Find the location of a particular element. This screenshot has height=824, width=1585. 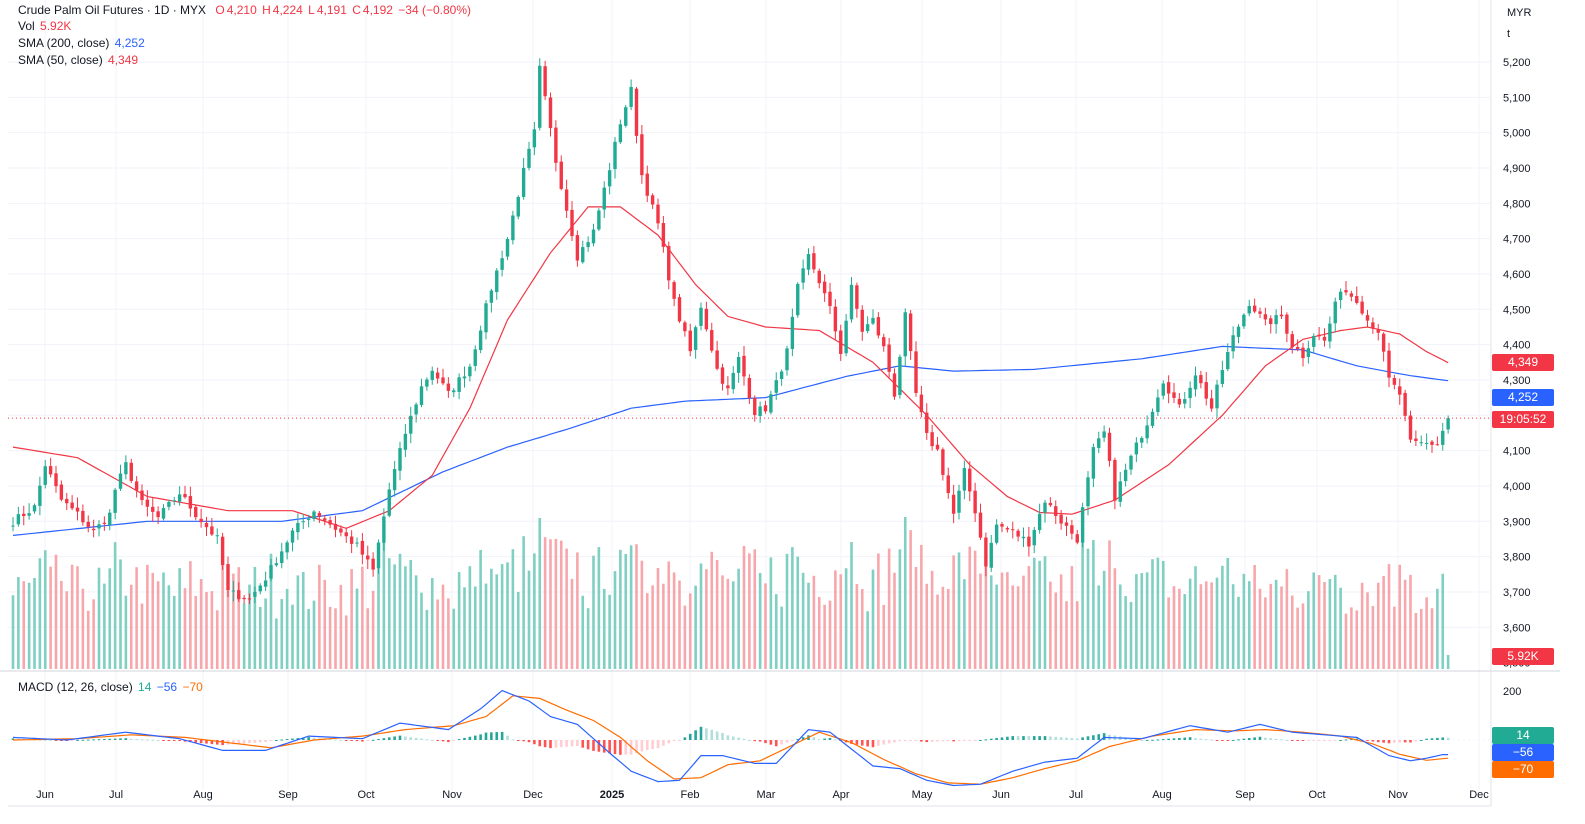

sma-50-label: SMA (50, close) is located at coordinates (60, 60).